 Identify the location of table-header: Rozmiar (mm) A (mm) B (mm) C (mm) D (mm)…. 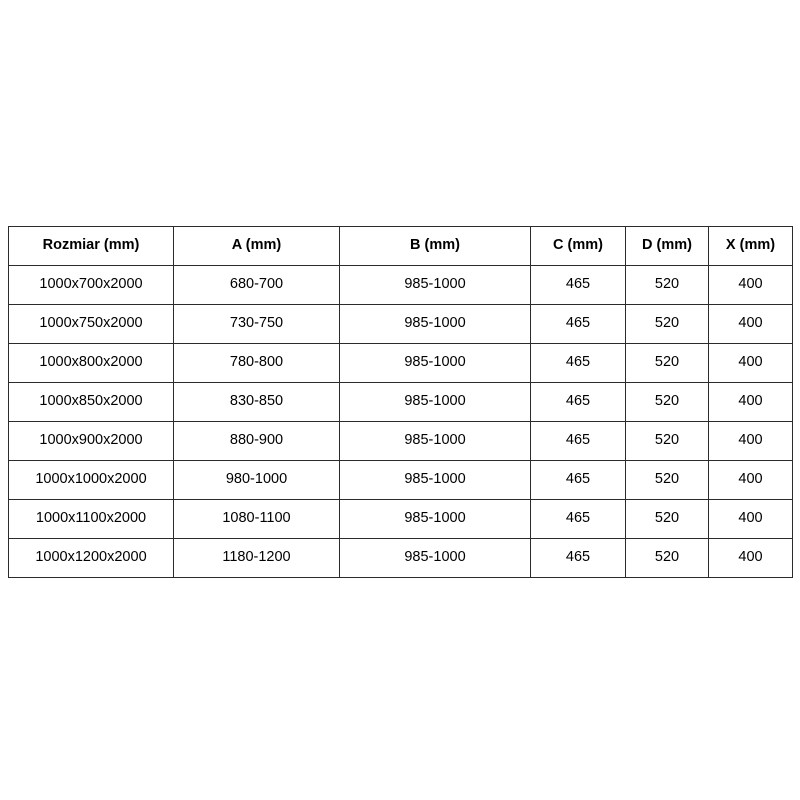
(400, 246).